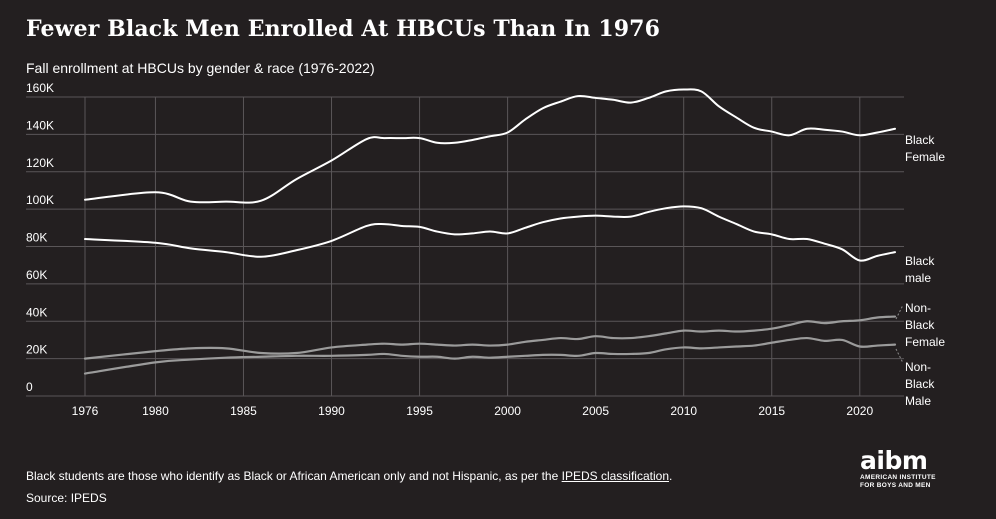 Image resolution: width=996 pixels, height=519 pixels. What do you see at coordinates (859, 411) in the screenshot?
I see `x-tick-label: 2020` at bounding box center [859, 411].